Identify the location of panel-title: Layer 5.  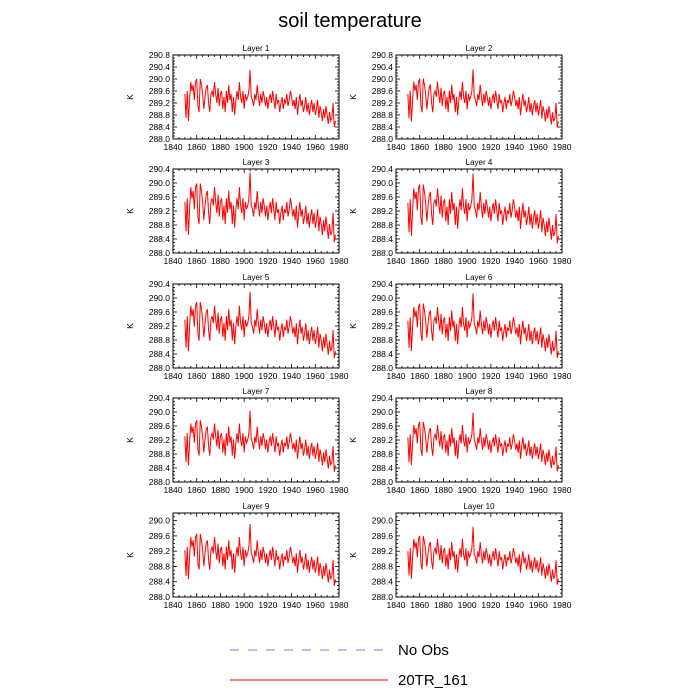
(256, 277).